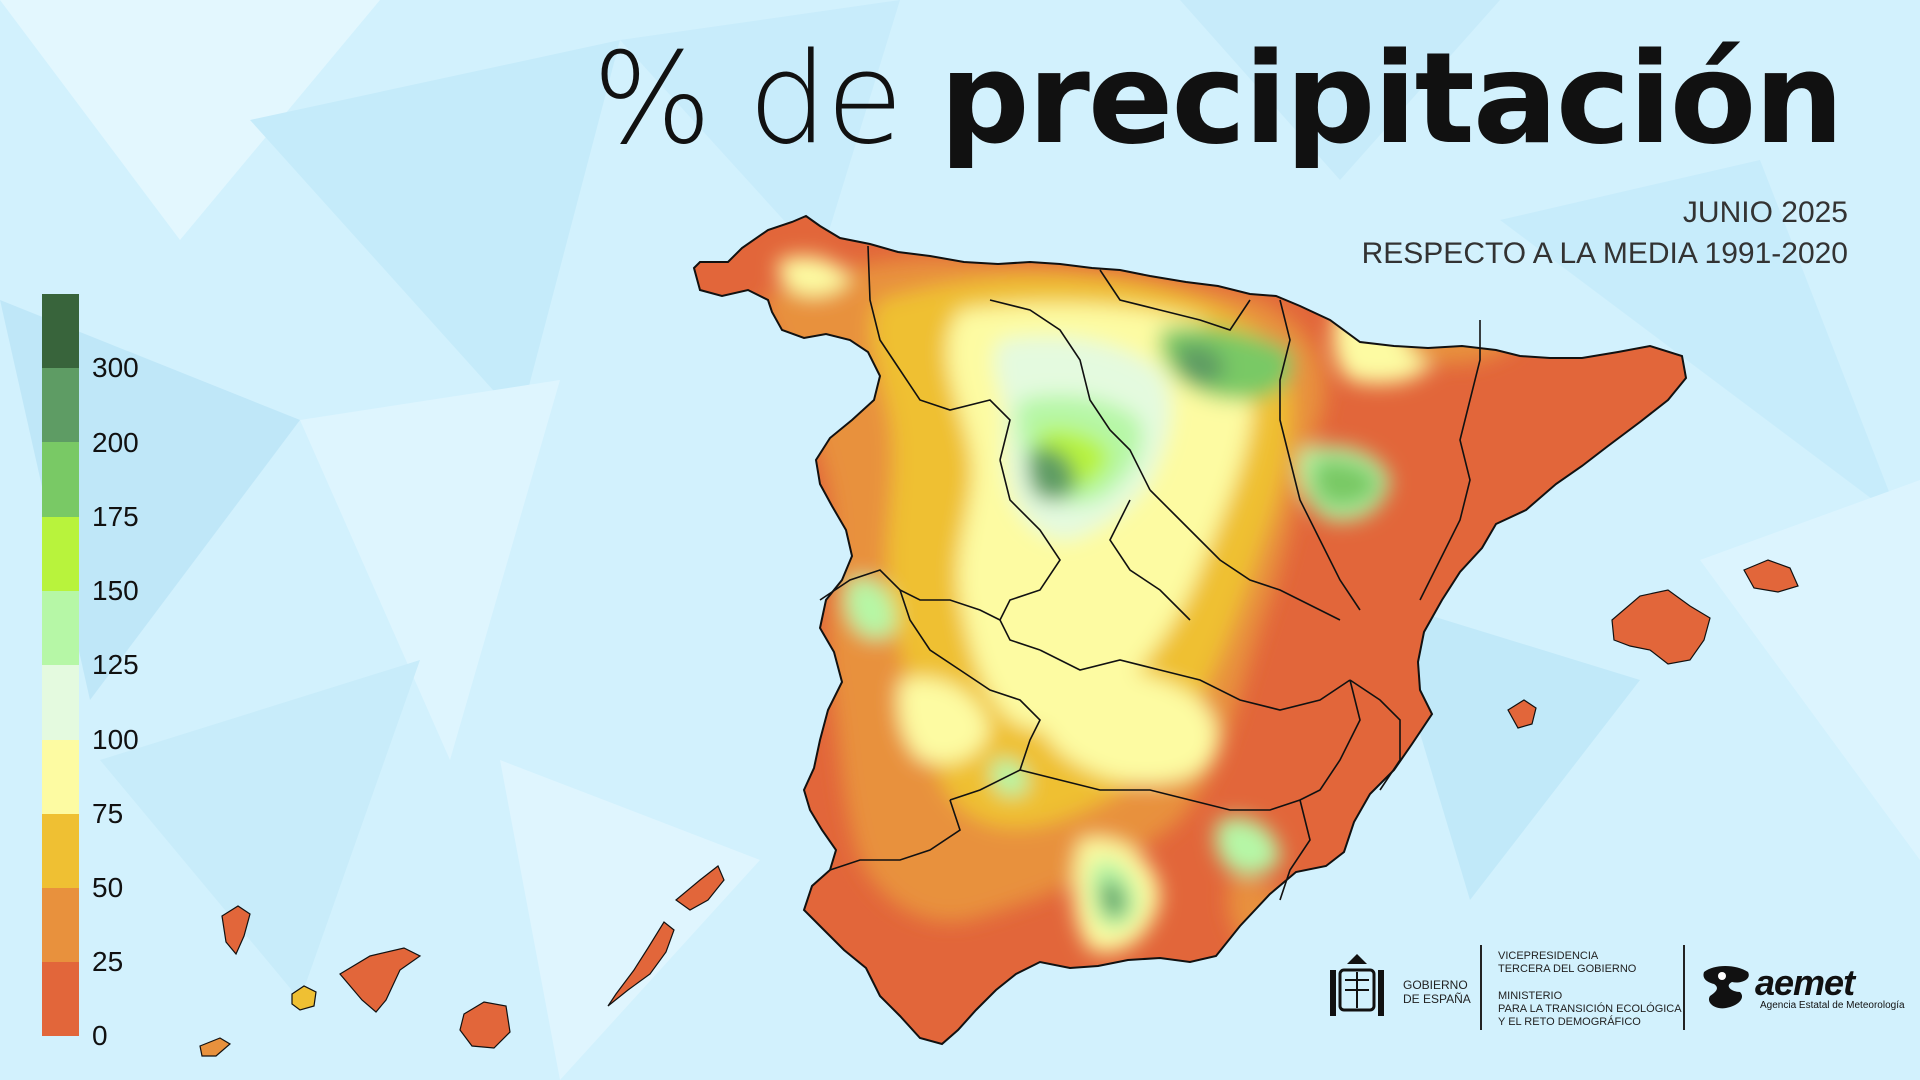  I want to click on page-title: % de precipitación, so click(1218, 99).